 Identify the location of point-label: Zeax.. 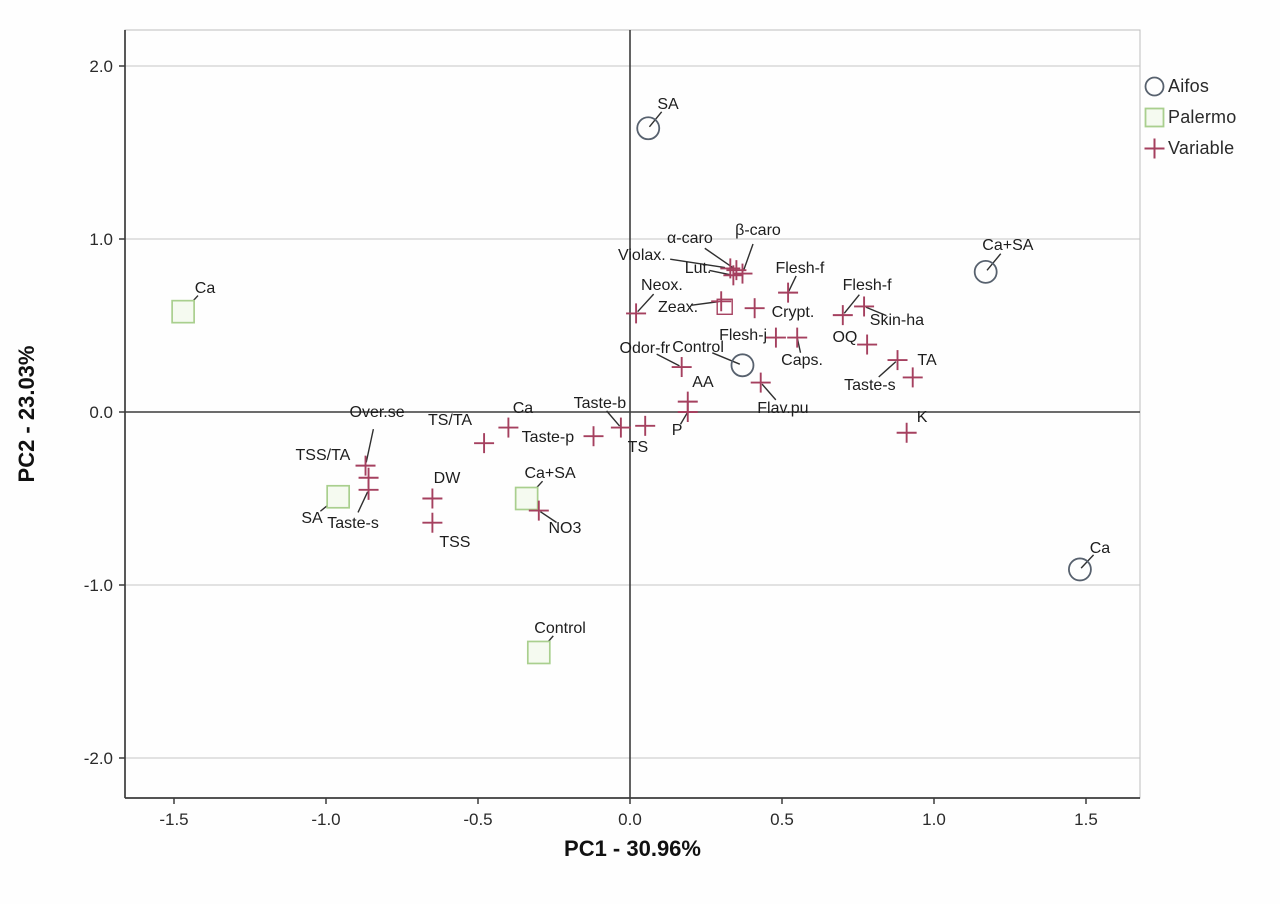
(678, 307).